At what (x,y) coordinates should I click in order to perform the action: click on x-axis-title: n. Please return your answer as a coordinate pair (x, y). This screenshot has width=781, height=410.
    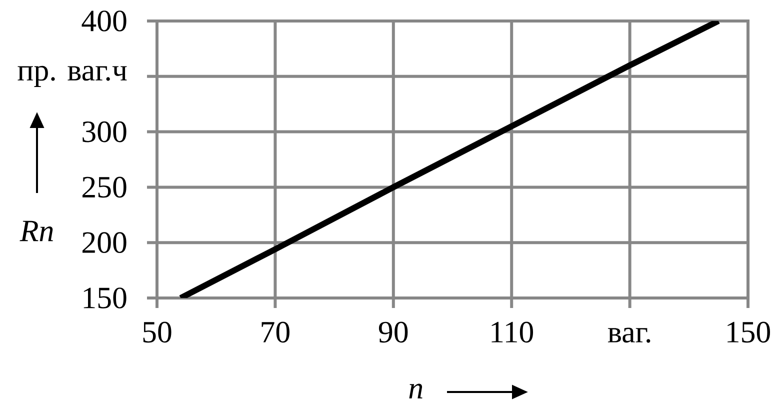
    Looking at the image, I should click on (415, 391).